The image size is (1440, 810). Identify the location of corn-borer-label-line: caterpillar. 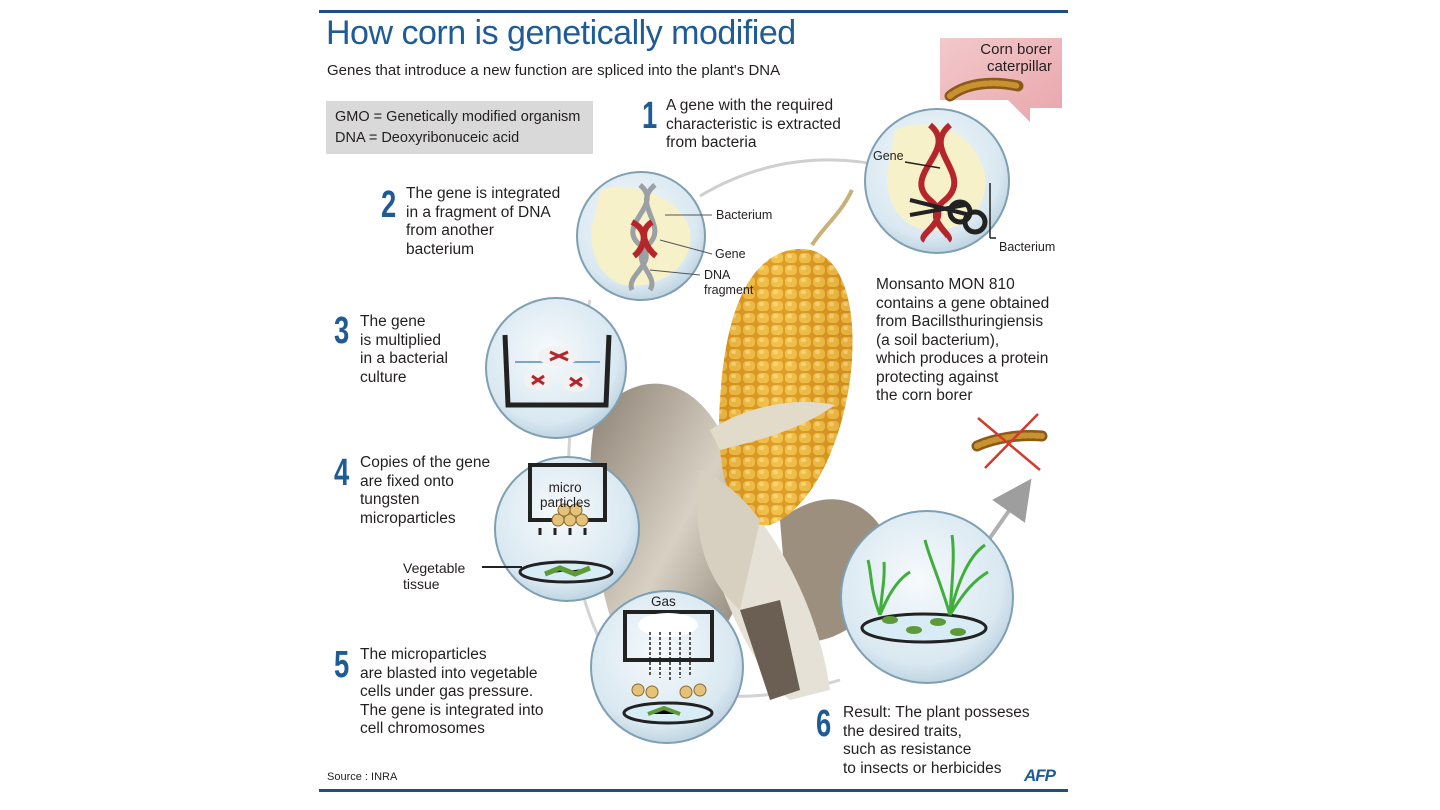
(1019, 66).